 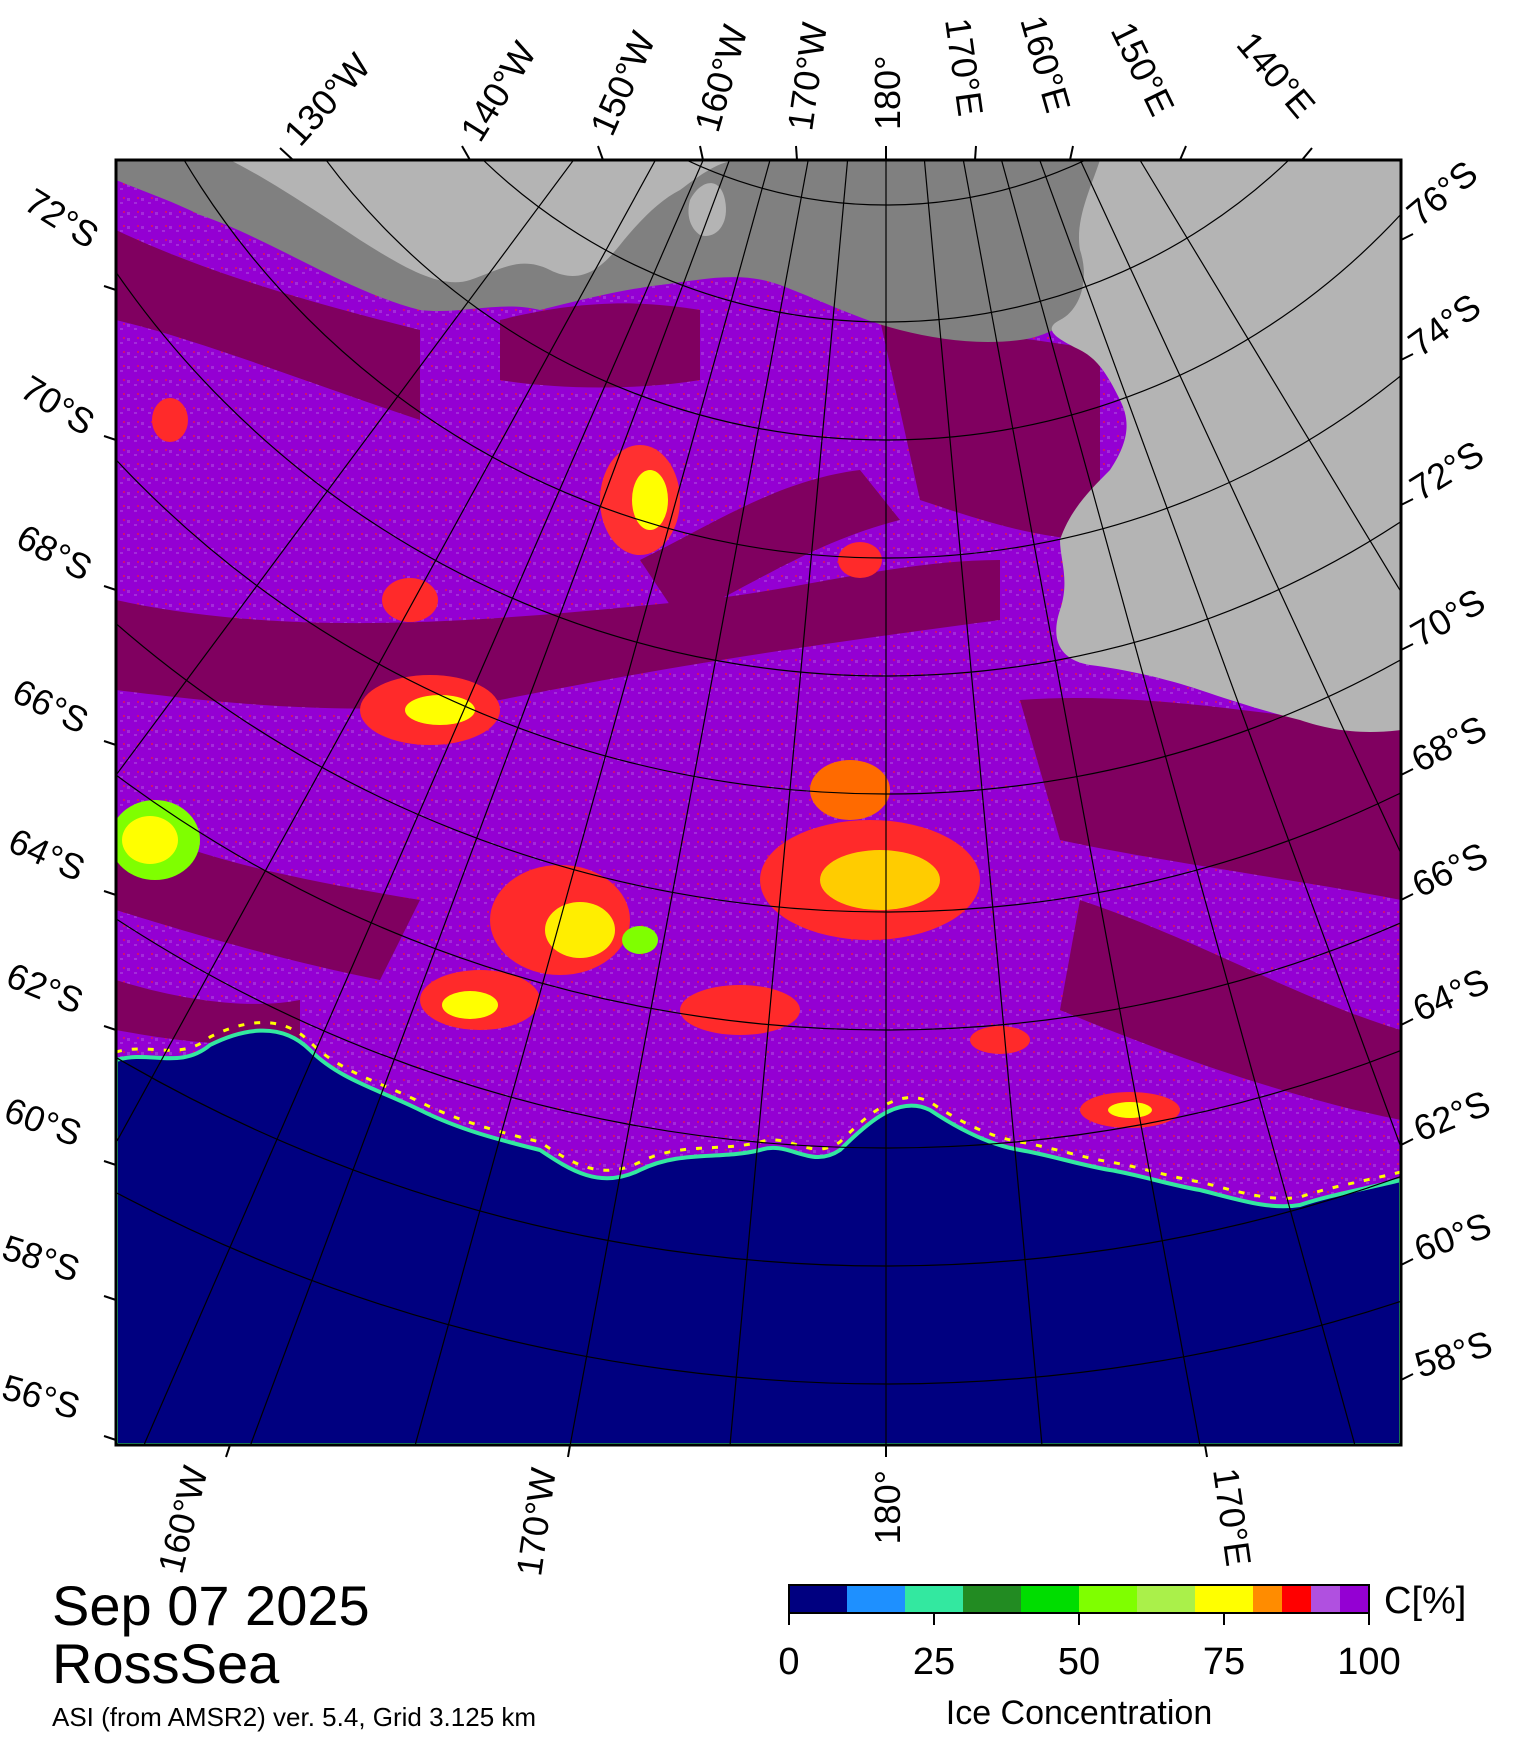 I want to click on lon-label: 150°W, so click(x=623, y=83).